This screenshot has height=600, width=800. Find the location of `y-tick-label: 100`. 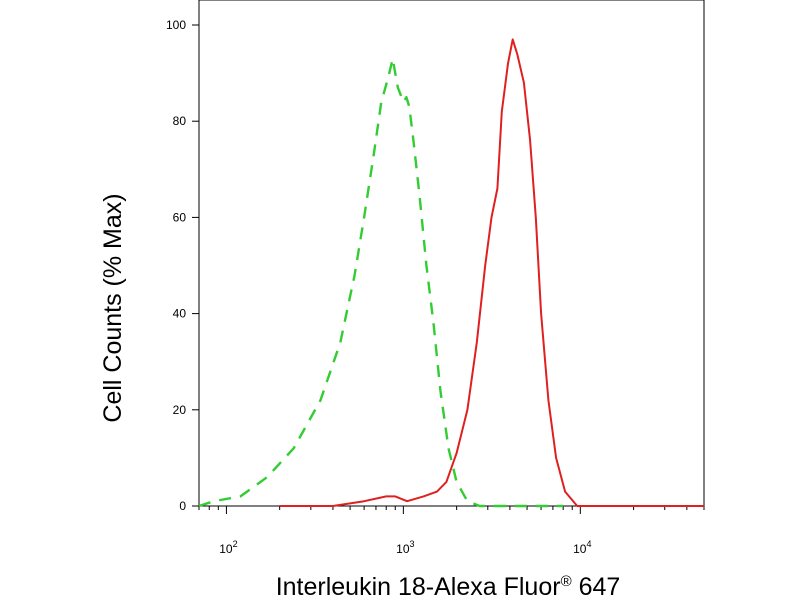

y-tick-label: 100 is located at coordinates (176, 25).